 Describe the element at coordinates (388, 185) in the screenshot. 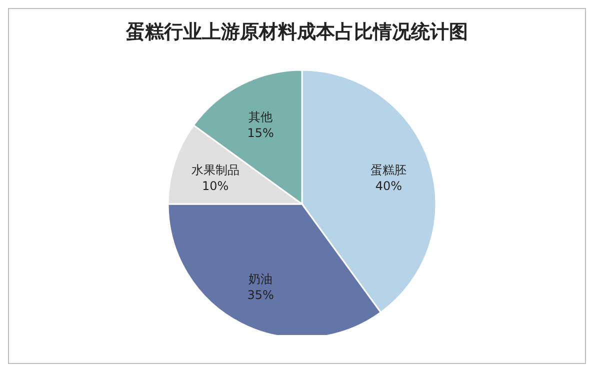

I see `data-label: 40%` at that location.